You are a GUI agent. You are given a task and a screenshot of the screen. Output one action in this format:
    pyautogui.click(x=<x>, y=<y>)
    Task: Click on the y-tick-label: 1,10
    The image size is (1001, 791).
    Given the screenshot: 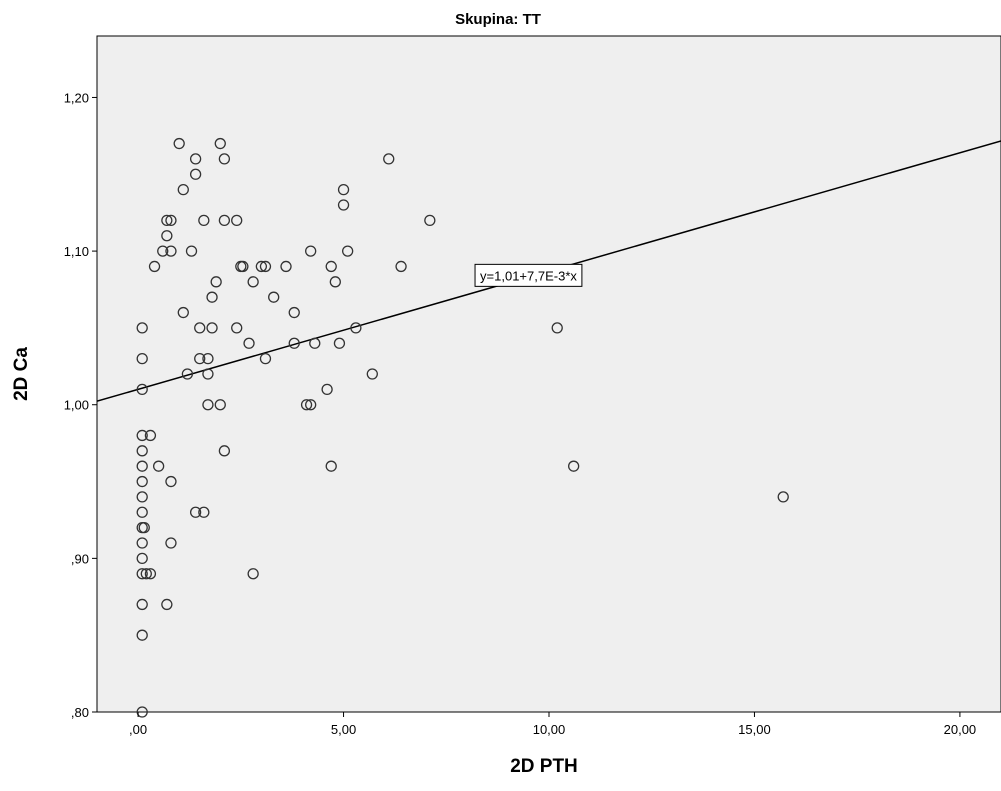 What is the action you would take?
    pyautogui.click(x=76, y=251)
    